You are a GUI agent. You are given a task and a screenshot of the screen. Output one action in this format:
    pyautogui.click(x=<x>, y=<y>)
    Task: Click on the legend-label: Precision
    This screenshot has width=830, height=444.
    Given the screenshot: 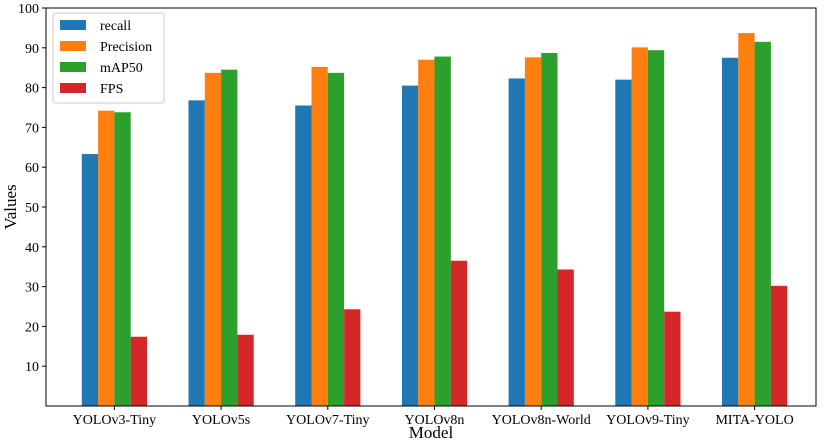 What is the action you would take?
    pyautogui.click(x=126, y=47)
    